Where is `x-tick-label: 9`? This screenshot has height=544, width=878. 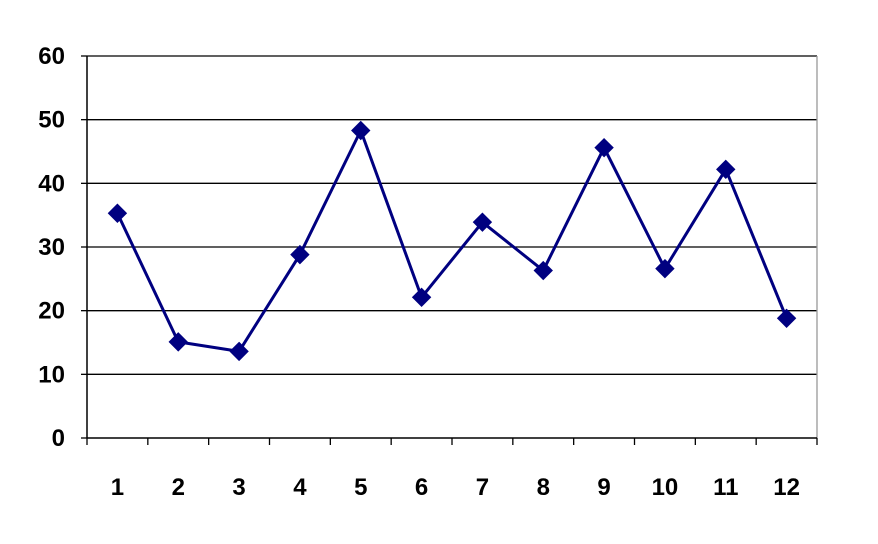
x-tick-label: 9 is located at coordinates (603, 487).